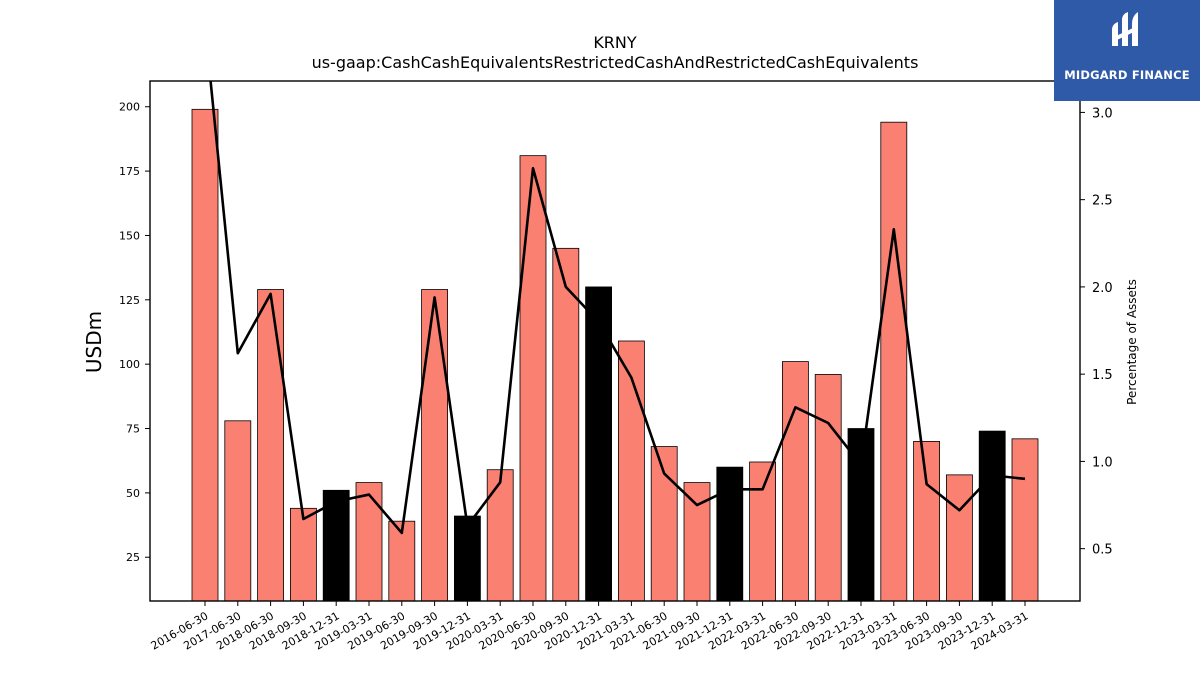 This screenshot has height=675, width=1200. Describe the element at coordinates (1102, 462) in the screenshot. I see `y2-tick-label: 1.0` at that location.